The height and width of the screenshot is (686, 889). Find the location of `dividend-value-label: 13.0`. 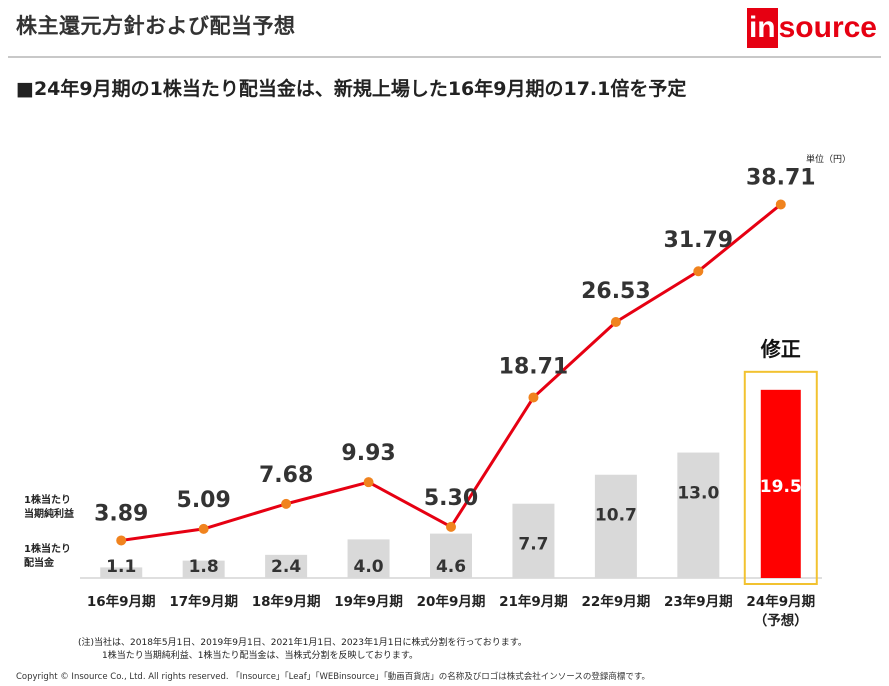

dividend-value-label: 13.0 is located at coordinates (698, 494).